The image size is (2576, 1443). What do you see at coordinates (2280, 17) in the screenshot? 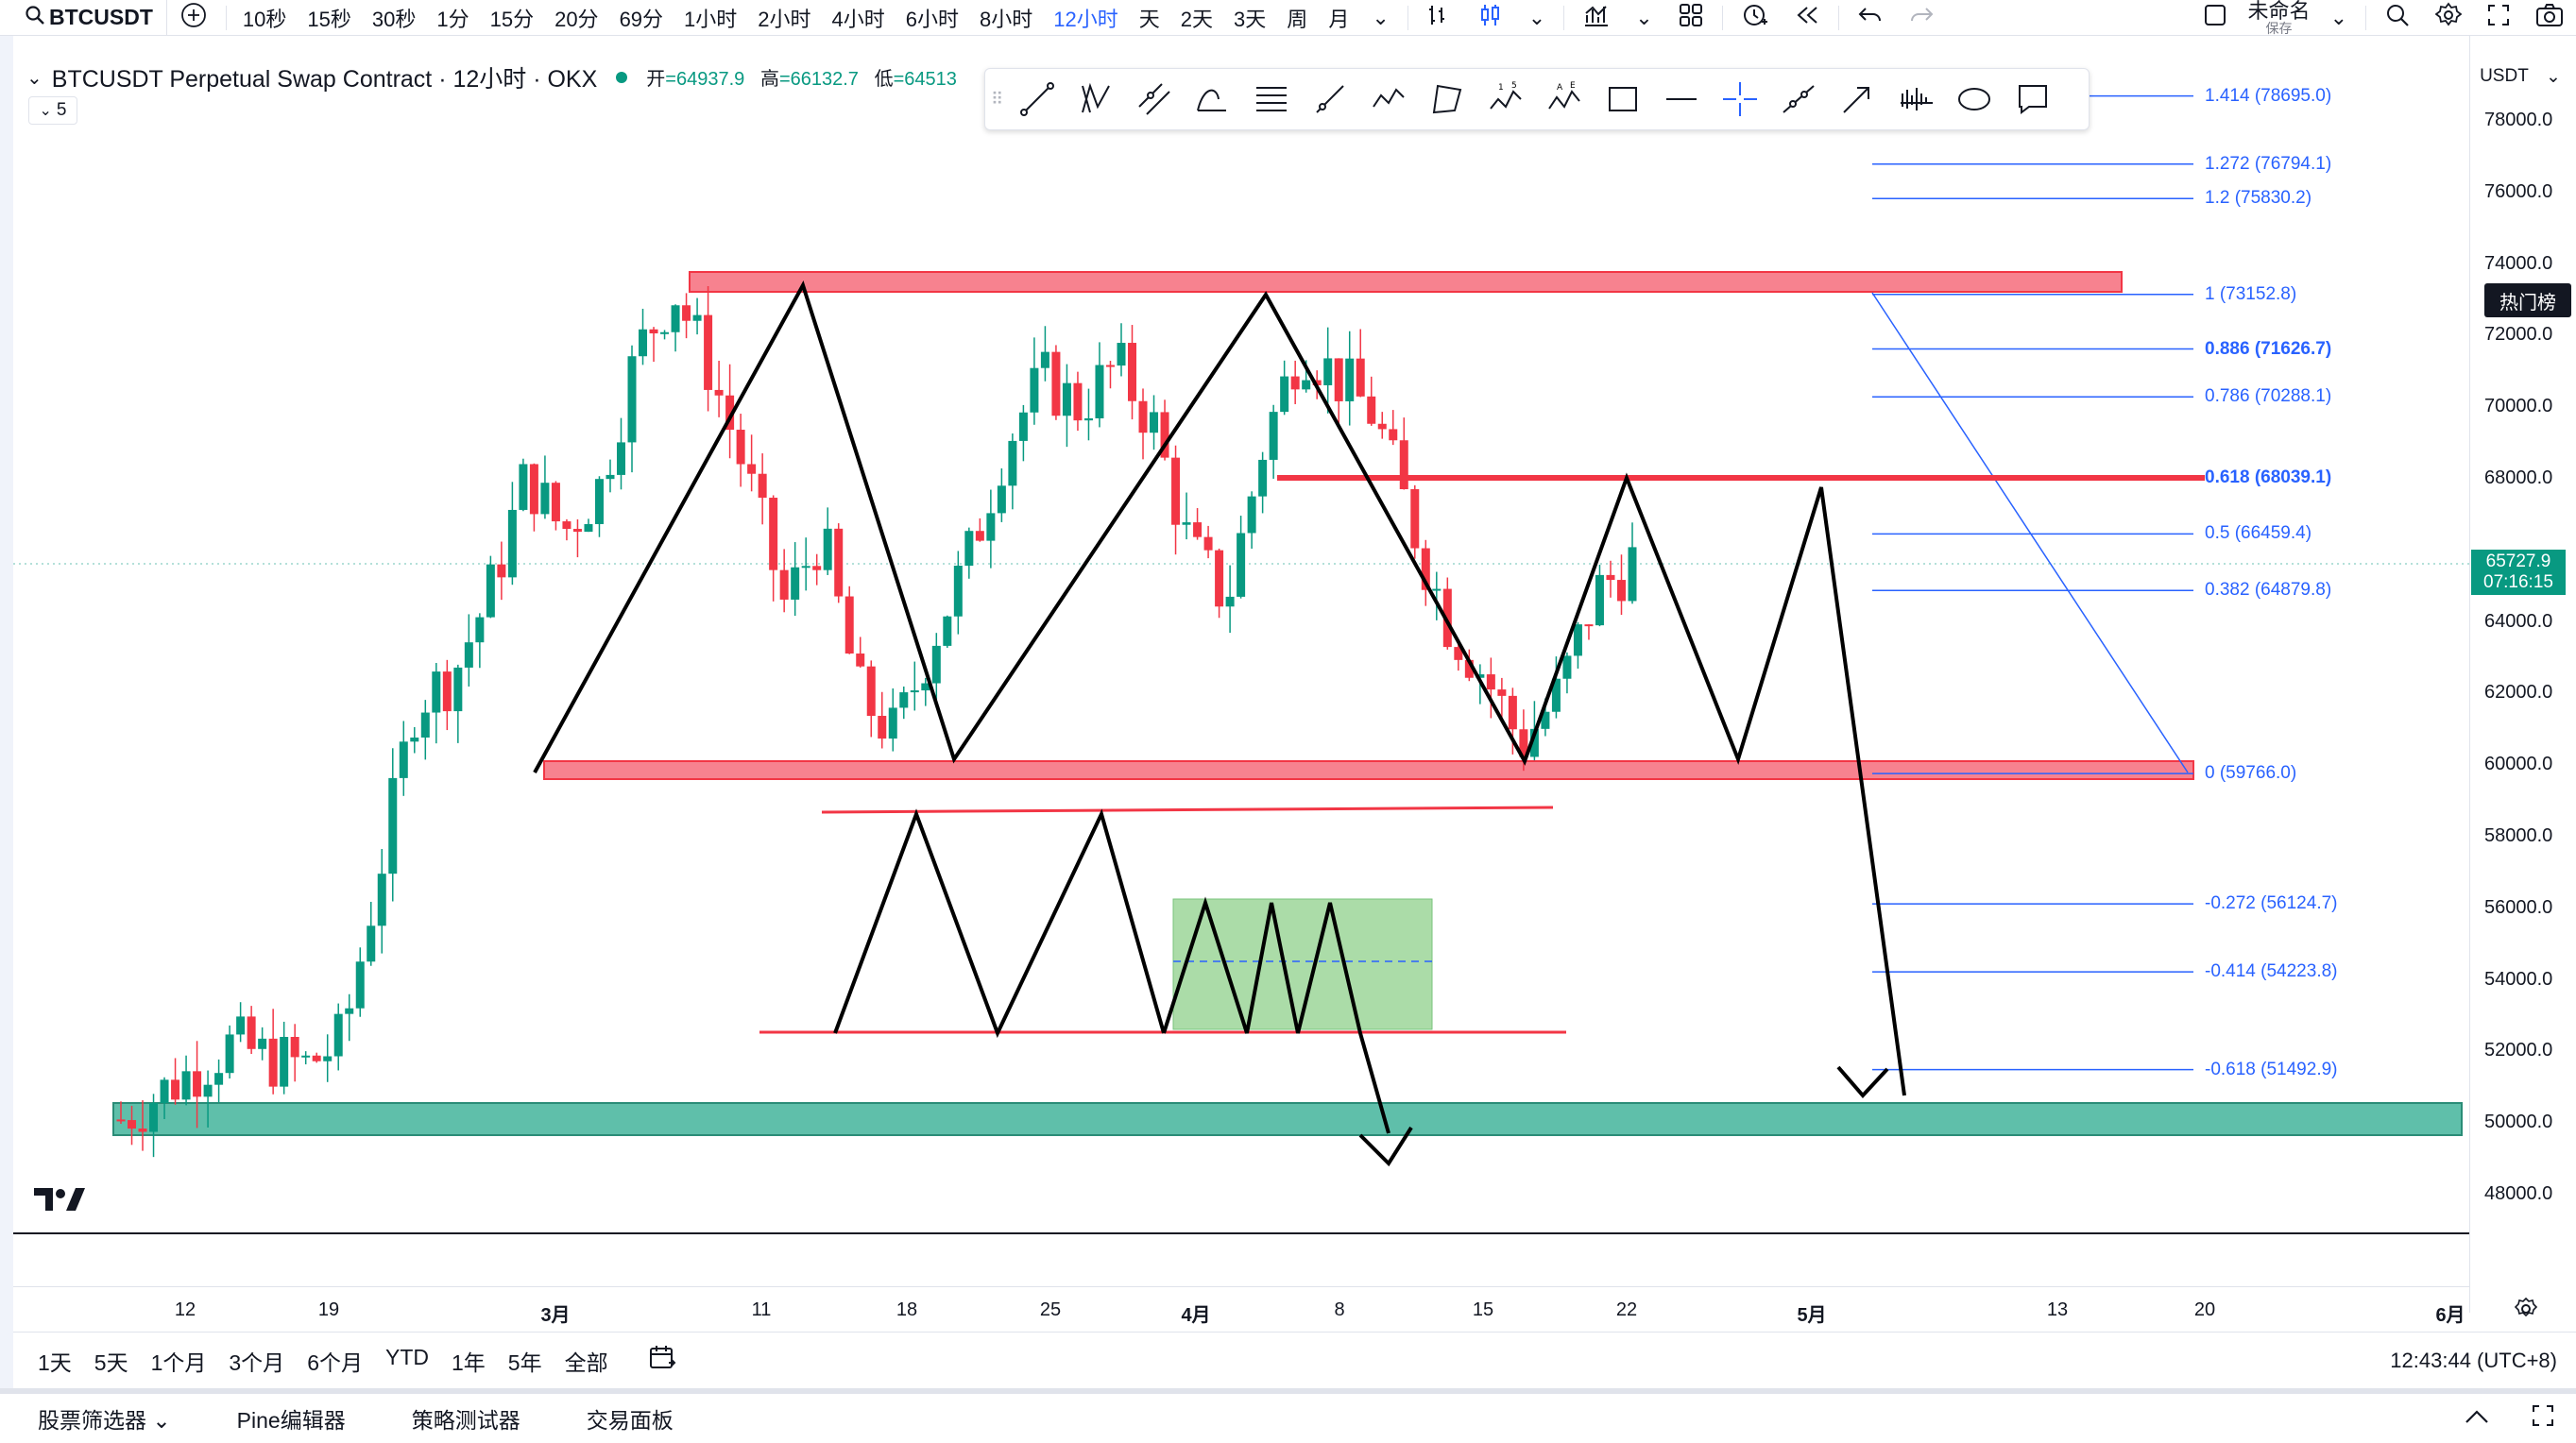
I see `layout-save-button: 未命名 保存` at bounding box center [2280, 17].